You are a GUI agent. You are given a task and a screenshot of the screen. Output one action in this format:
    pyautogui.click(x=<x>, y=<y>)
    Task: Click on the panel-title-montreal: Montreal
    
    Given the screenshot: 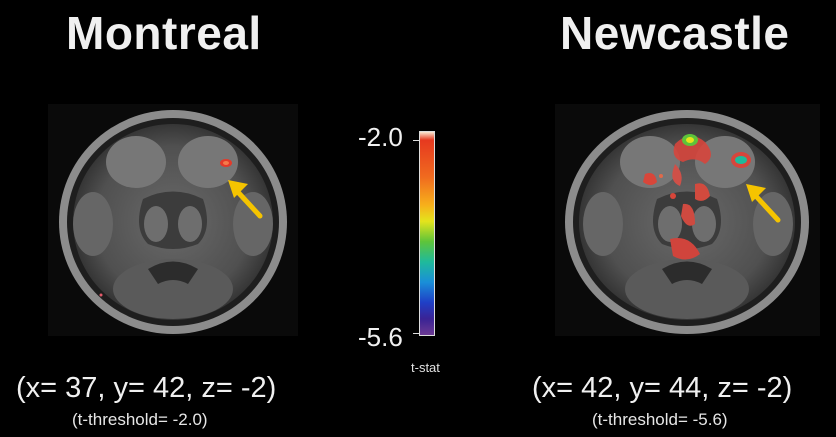 What is the action you would take?
    pyautogui.click(x=164, y=33)
    